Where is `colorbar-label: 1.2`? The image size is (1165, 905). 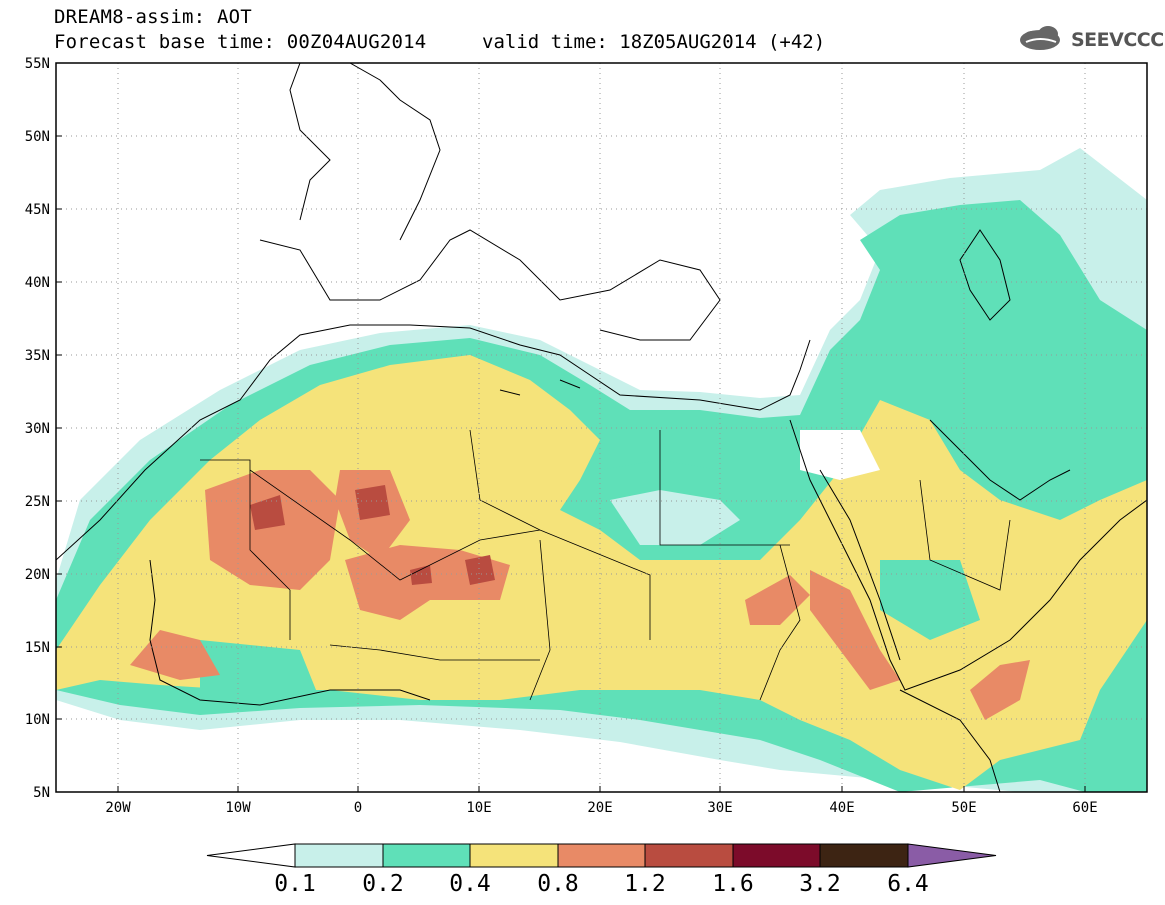 colorbar-label: 1.2 is located at coordinates (645, 884).